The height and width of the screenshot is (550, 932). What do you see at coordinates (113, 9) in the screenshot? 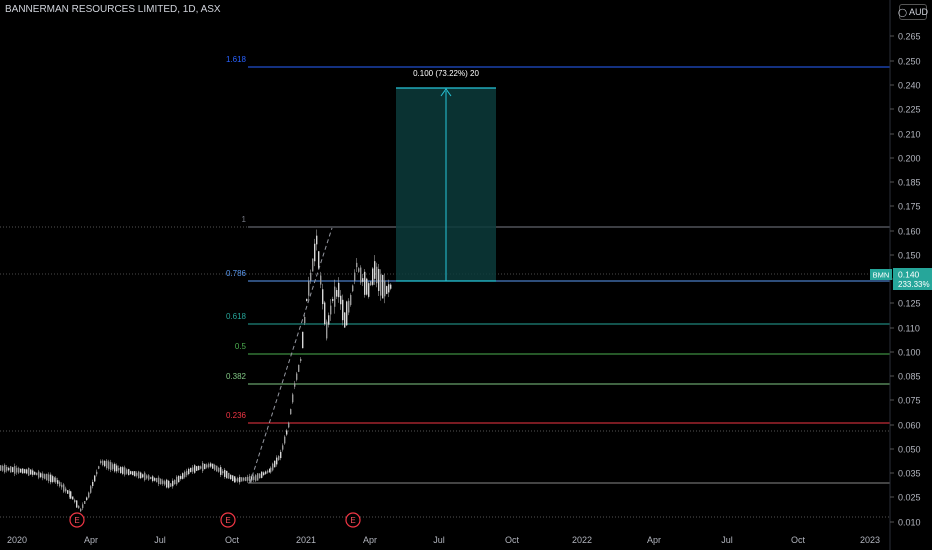
I see `symbol-title: BANNERMAN RESOURCES LIMITED, 1D, ASX` at bounding box center [113, 9].